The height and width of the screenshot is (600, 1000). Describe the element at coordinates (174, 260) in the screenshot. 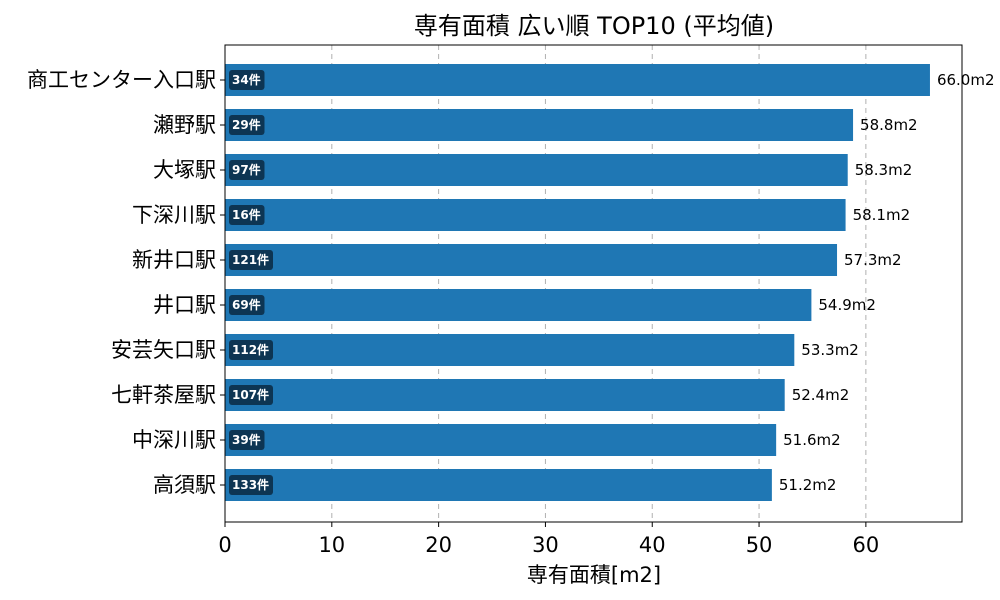

I see `y-tick-label: 新井口駅` at that location.